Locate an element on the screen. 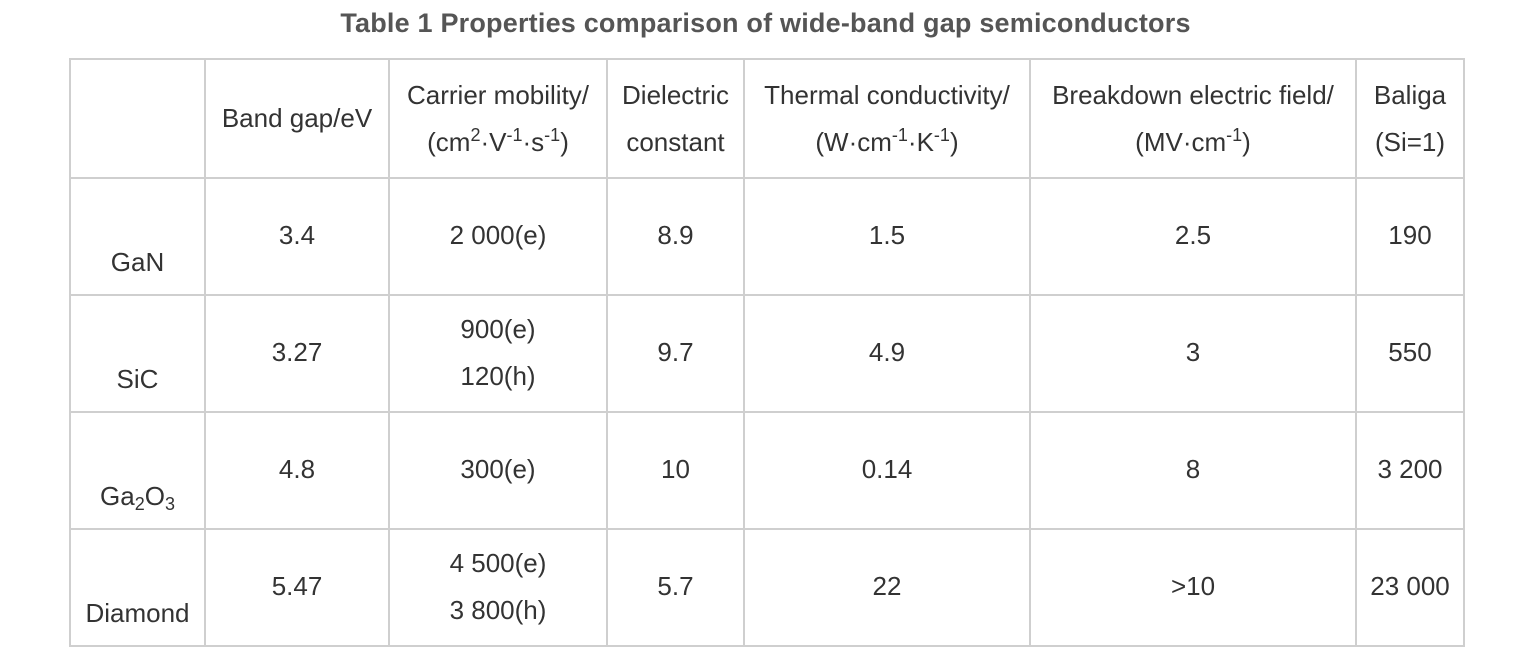 The width and height of the screenshot is (1531, 672). header-baliga-unit: (Si=1) is located at coordinates (1410, 141).